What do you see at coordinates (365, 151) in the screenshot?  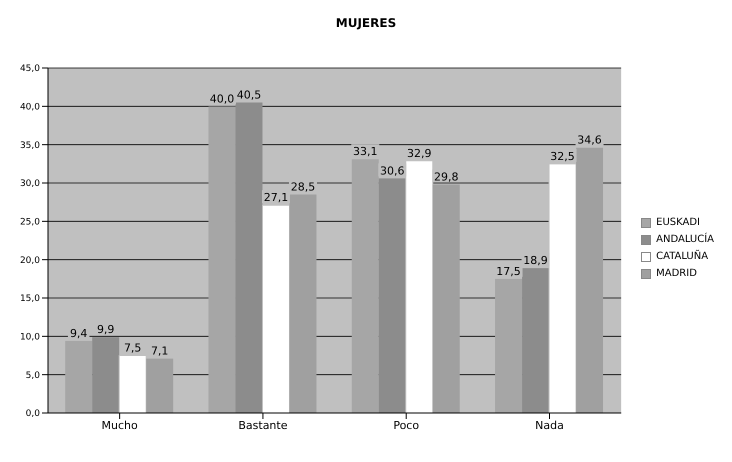 I see `data-label: 33,1` at bounding box center [365, 151].